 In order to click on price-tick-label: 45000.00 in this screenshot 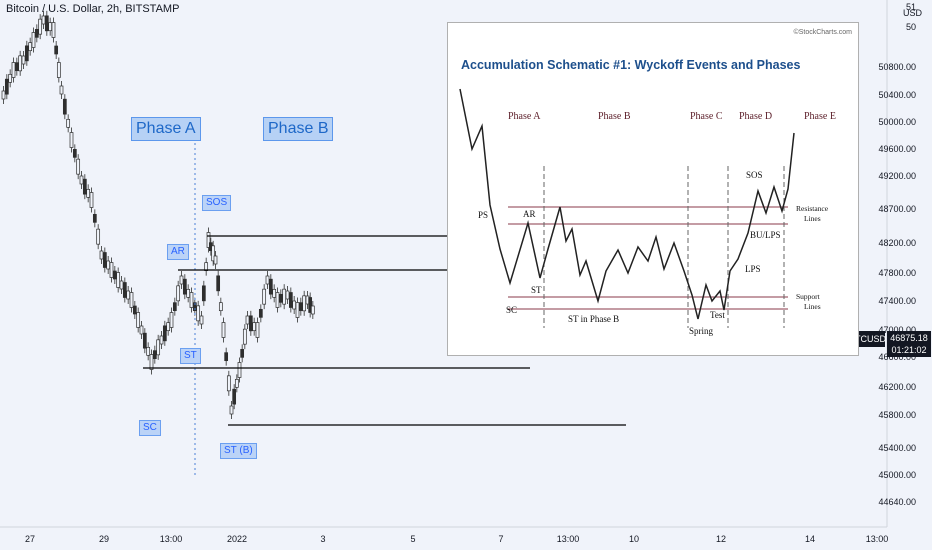, I will do `click(897, 475)`.